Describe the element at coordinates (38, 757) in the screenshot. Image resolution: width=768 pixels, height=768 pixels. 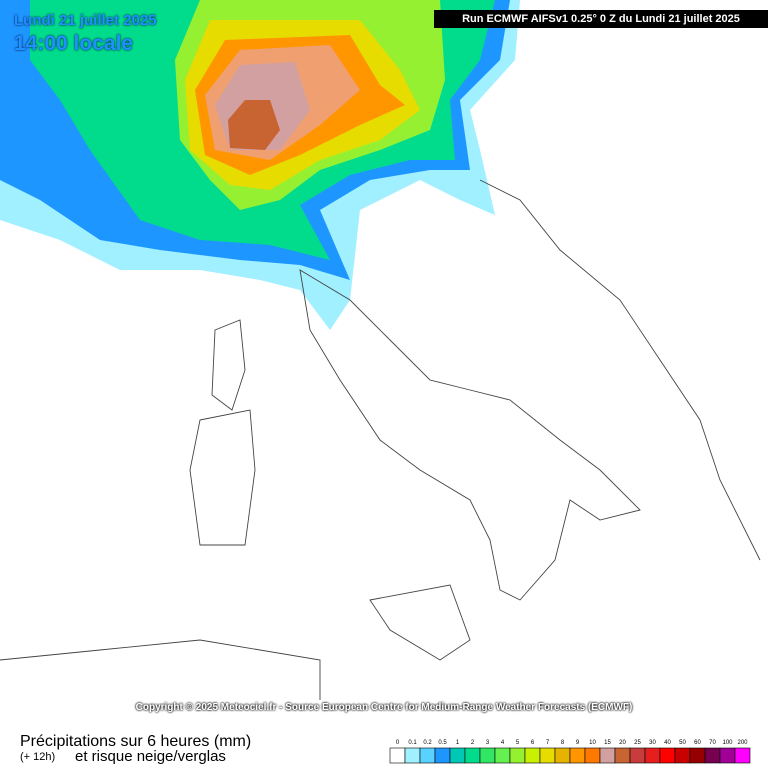
I see `footer-lead: (+ 12h)` at that location.